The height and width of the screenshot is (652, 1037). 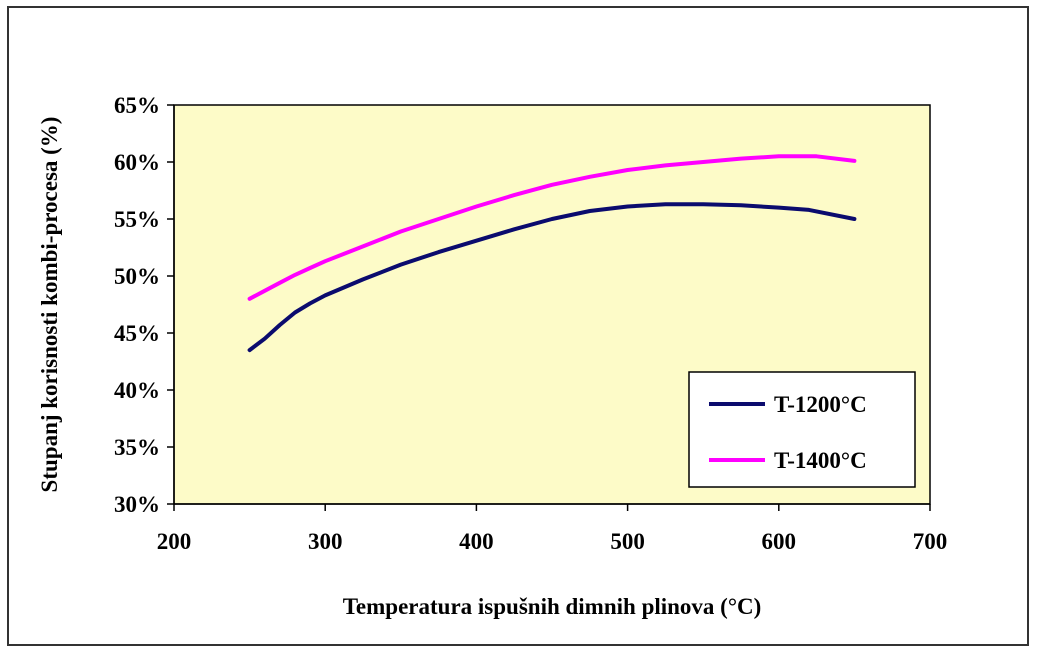 I want to click on x-tick-label: 500, so click(x=627, y=541).